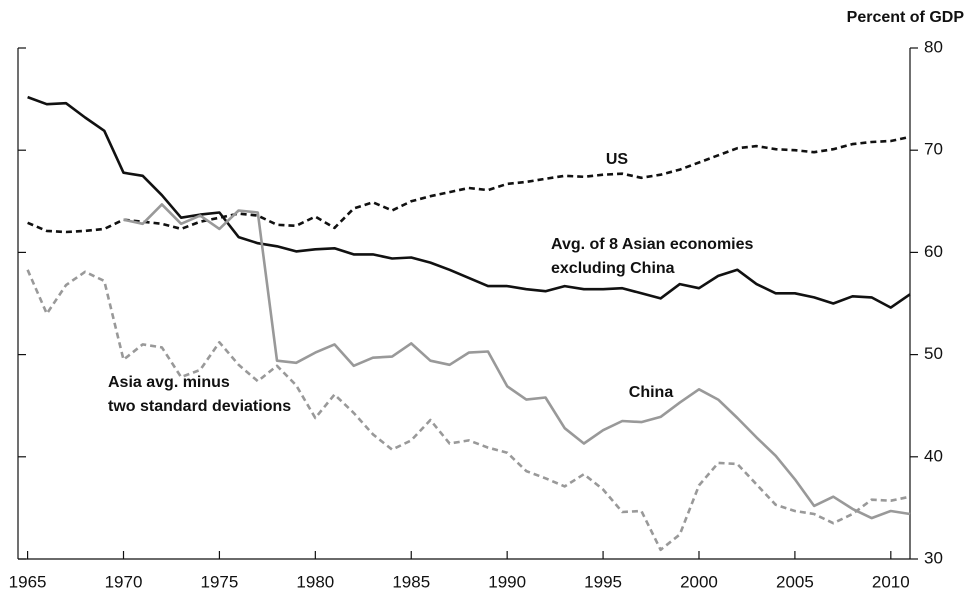  Describe the element at coordinates (603, 581) in the screenshot. I see `x-tick-label: 1995` at that location.